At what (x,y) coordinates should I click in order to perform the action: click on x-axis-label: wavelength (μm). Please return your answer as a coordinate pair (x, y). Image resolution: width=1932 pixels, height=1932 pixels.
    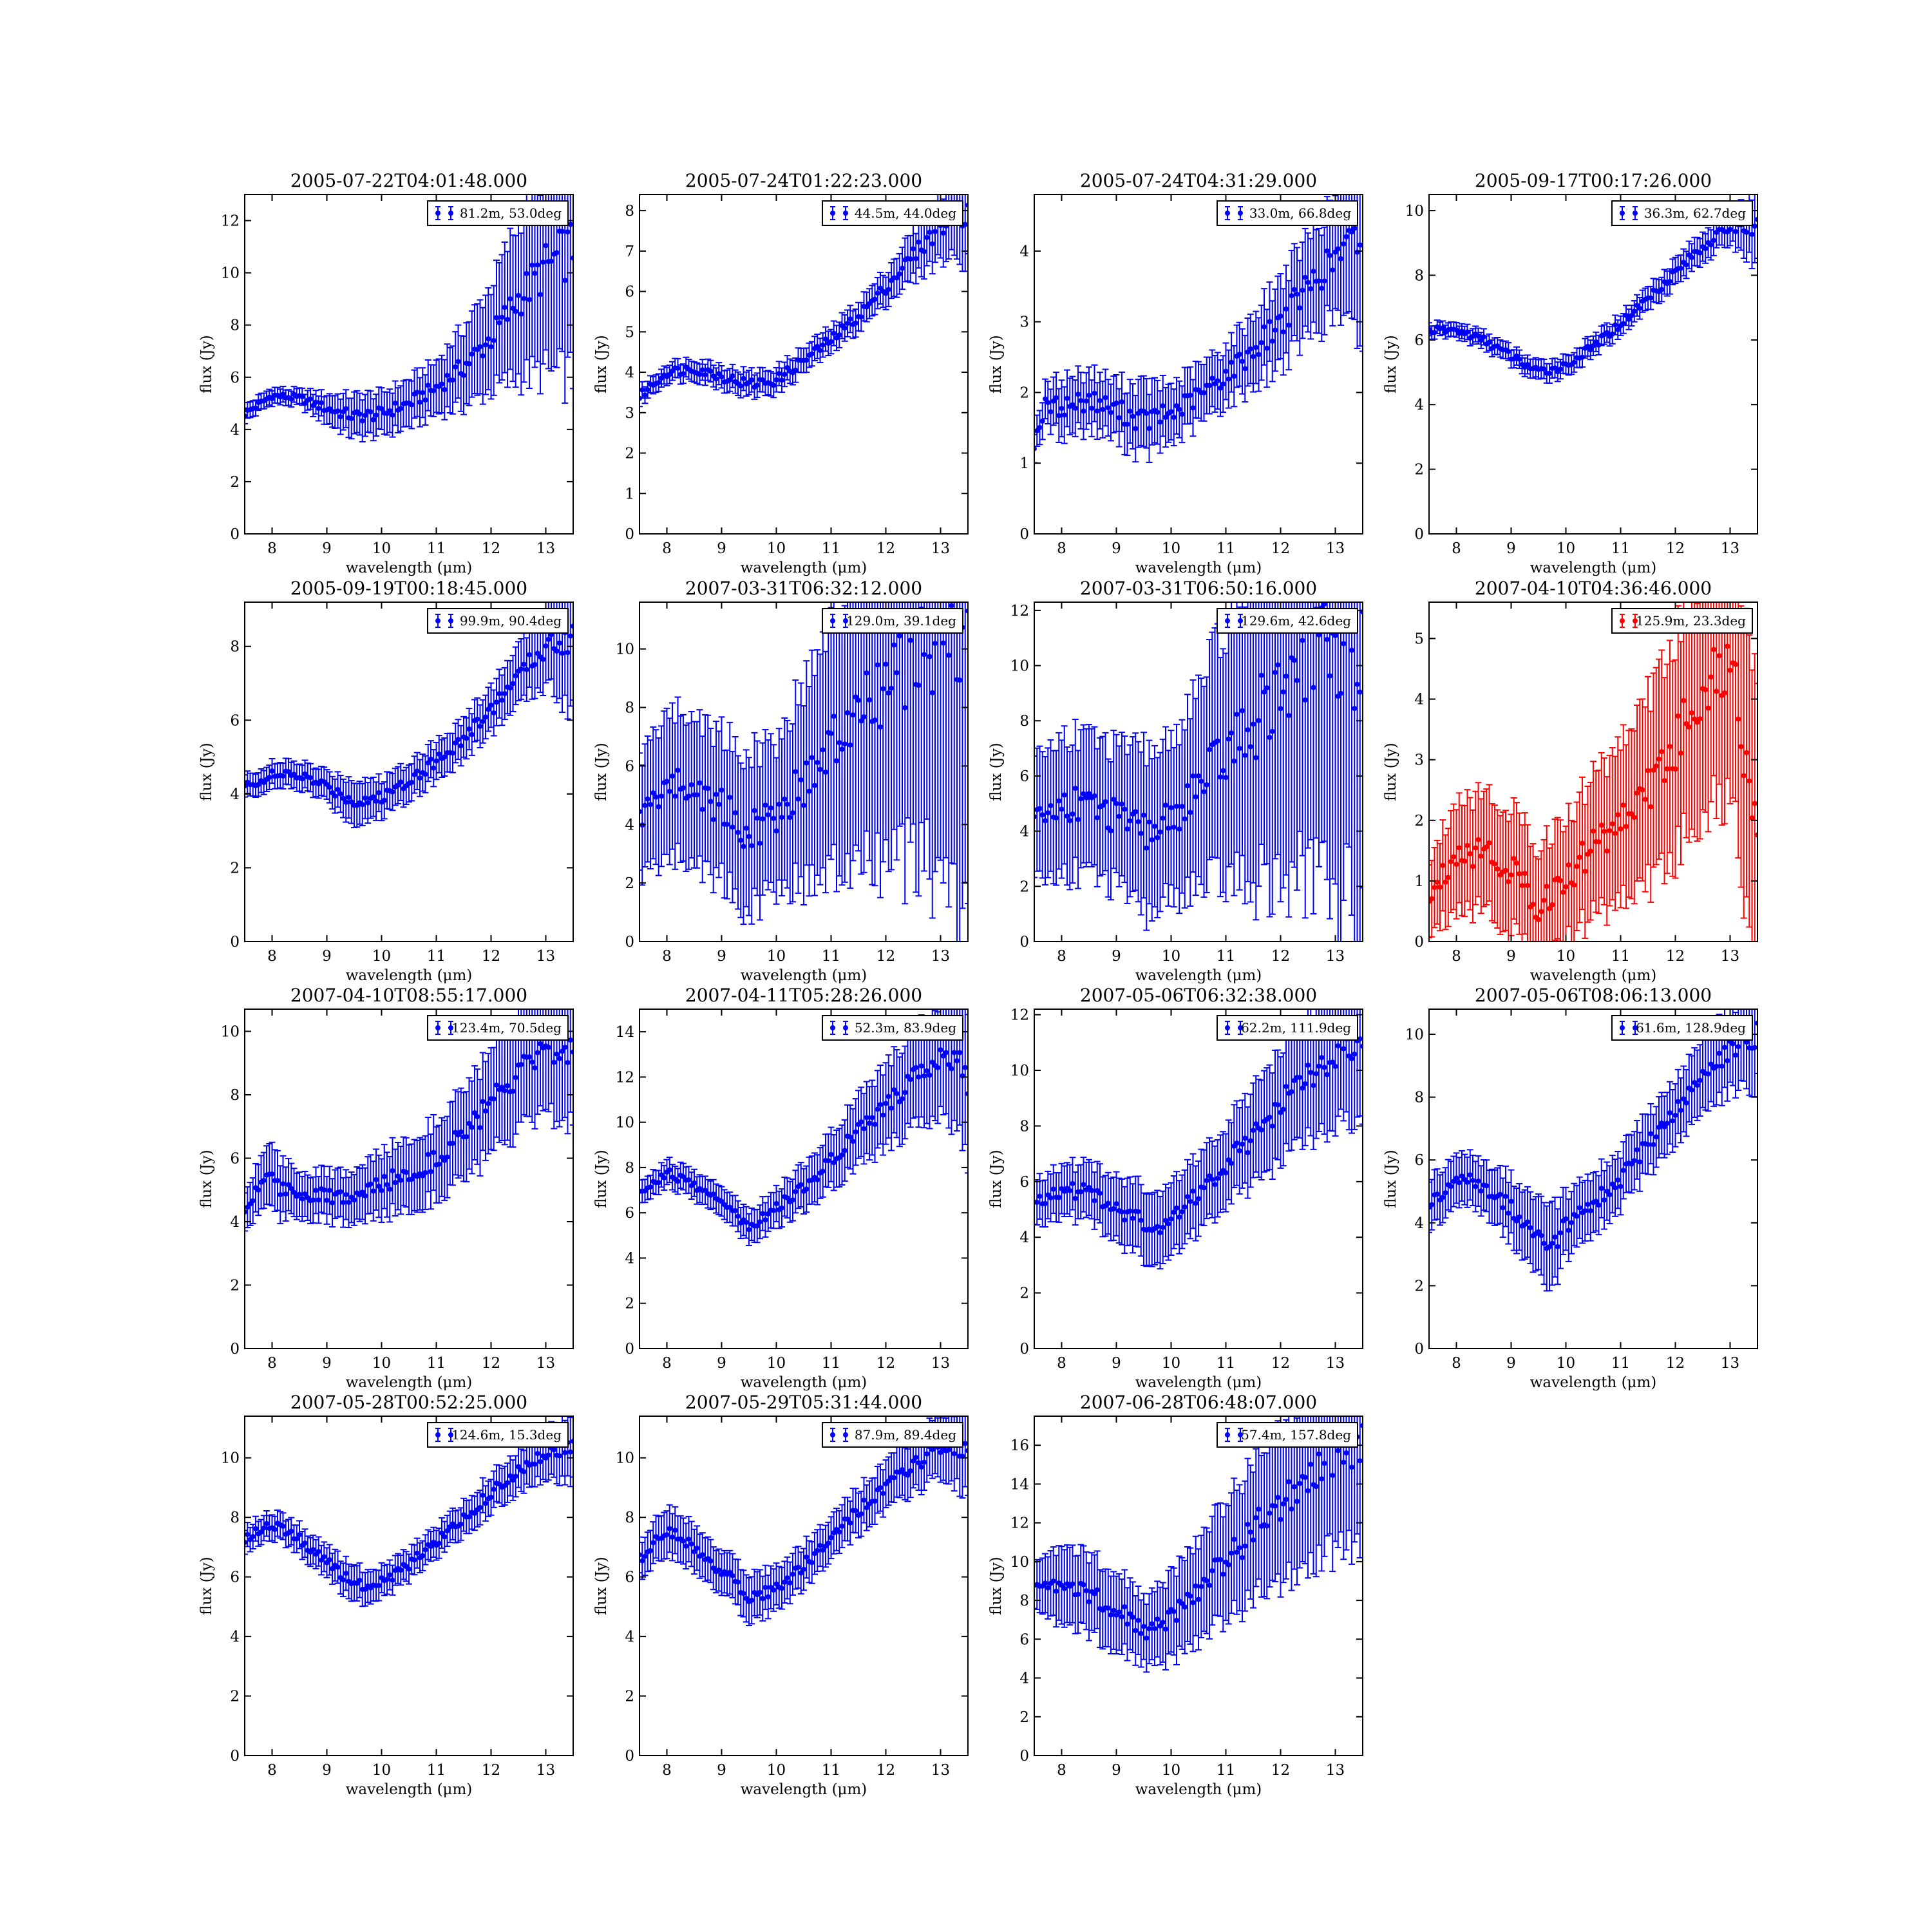
    Looking at the image, I should click on (1198, 568).